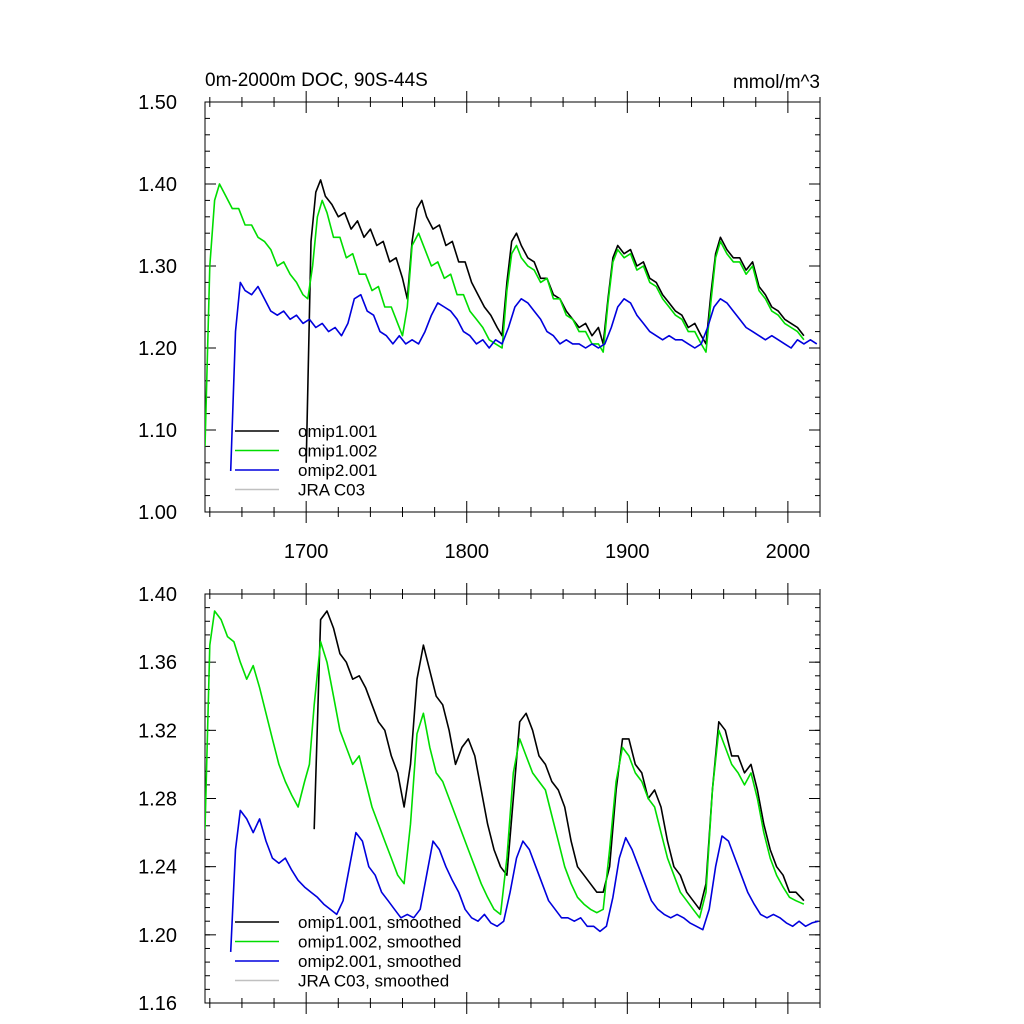 This screenshot has width=1024, height=1024. I want to click on legend-label: JRA C03, so click(331, 490).